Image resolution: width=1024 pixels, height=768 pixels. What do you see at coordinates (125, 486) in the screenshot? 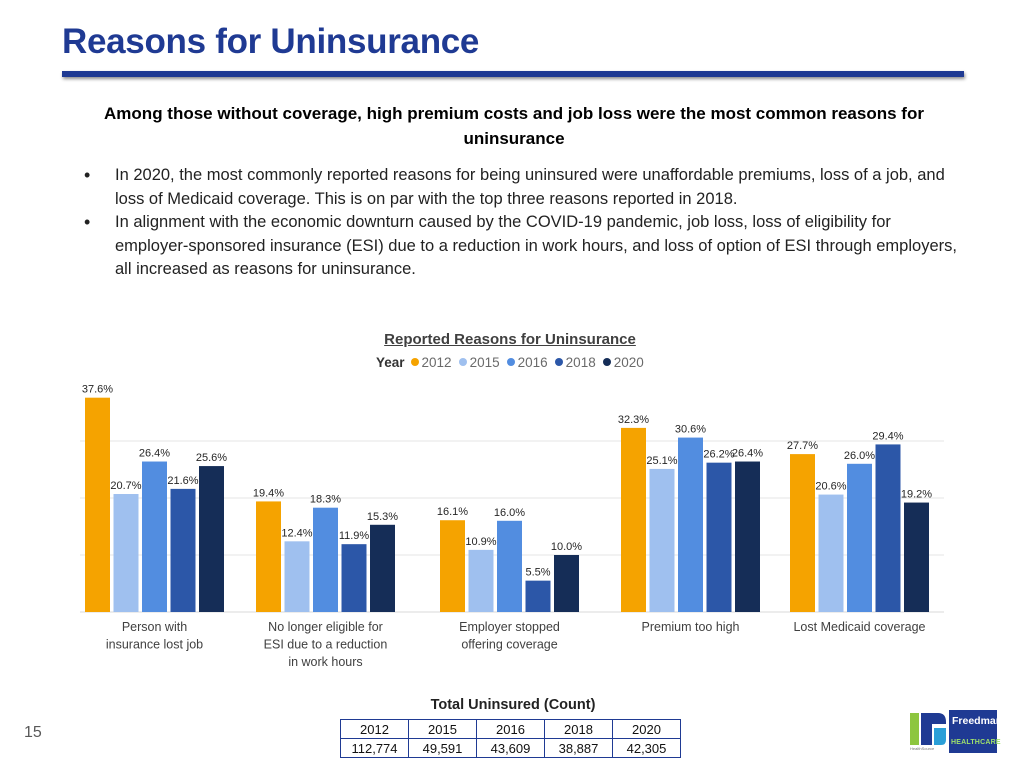
I see `data-label: 20.7%` at bounding box center [125, 486].